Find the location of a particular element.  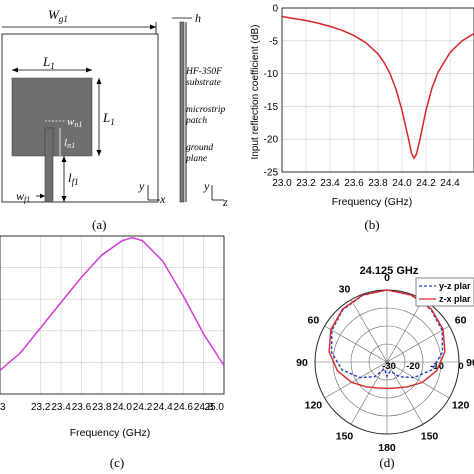

side-axis-y-label: y is located at coordinates (206, 186).